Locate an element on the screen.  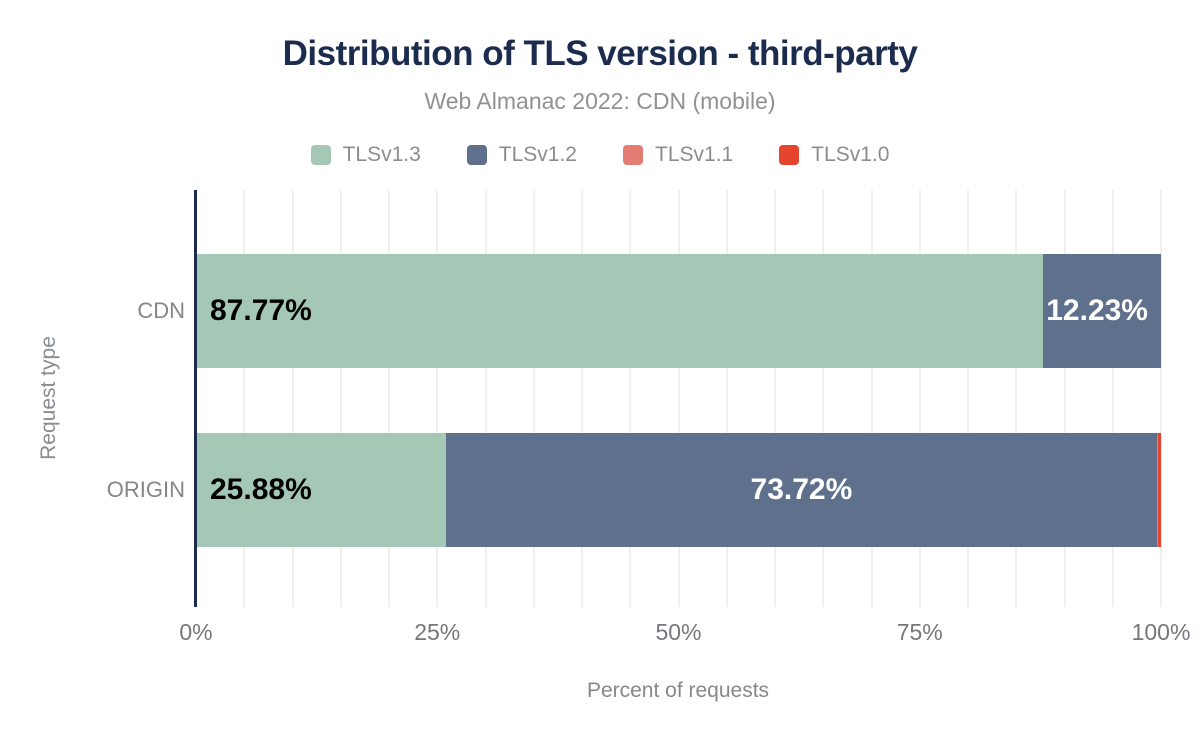
bar-row-origin: 25.88% 73.72% is located at coordinates (678, 490).